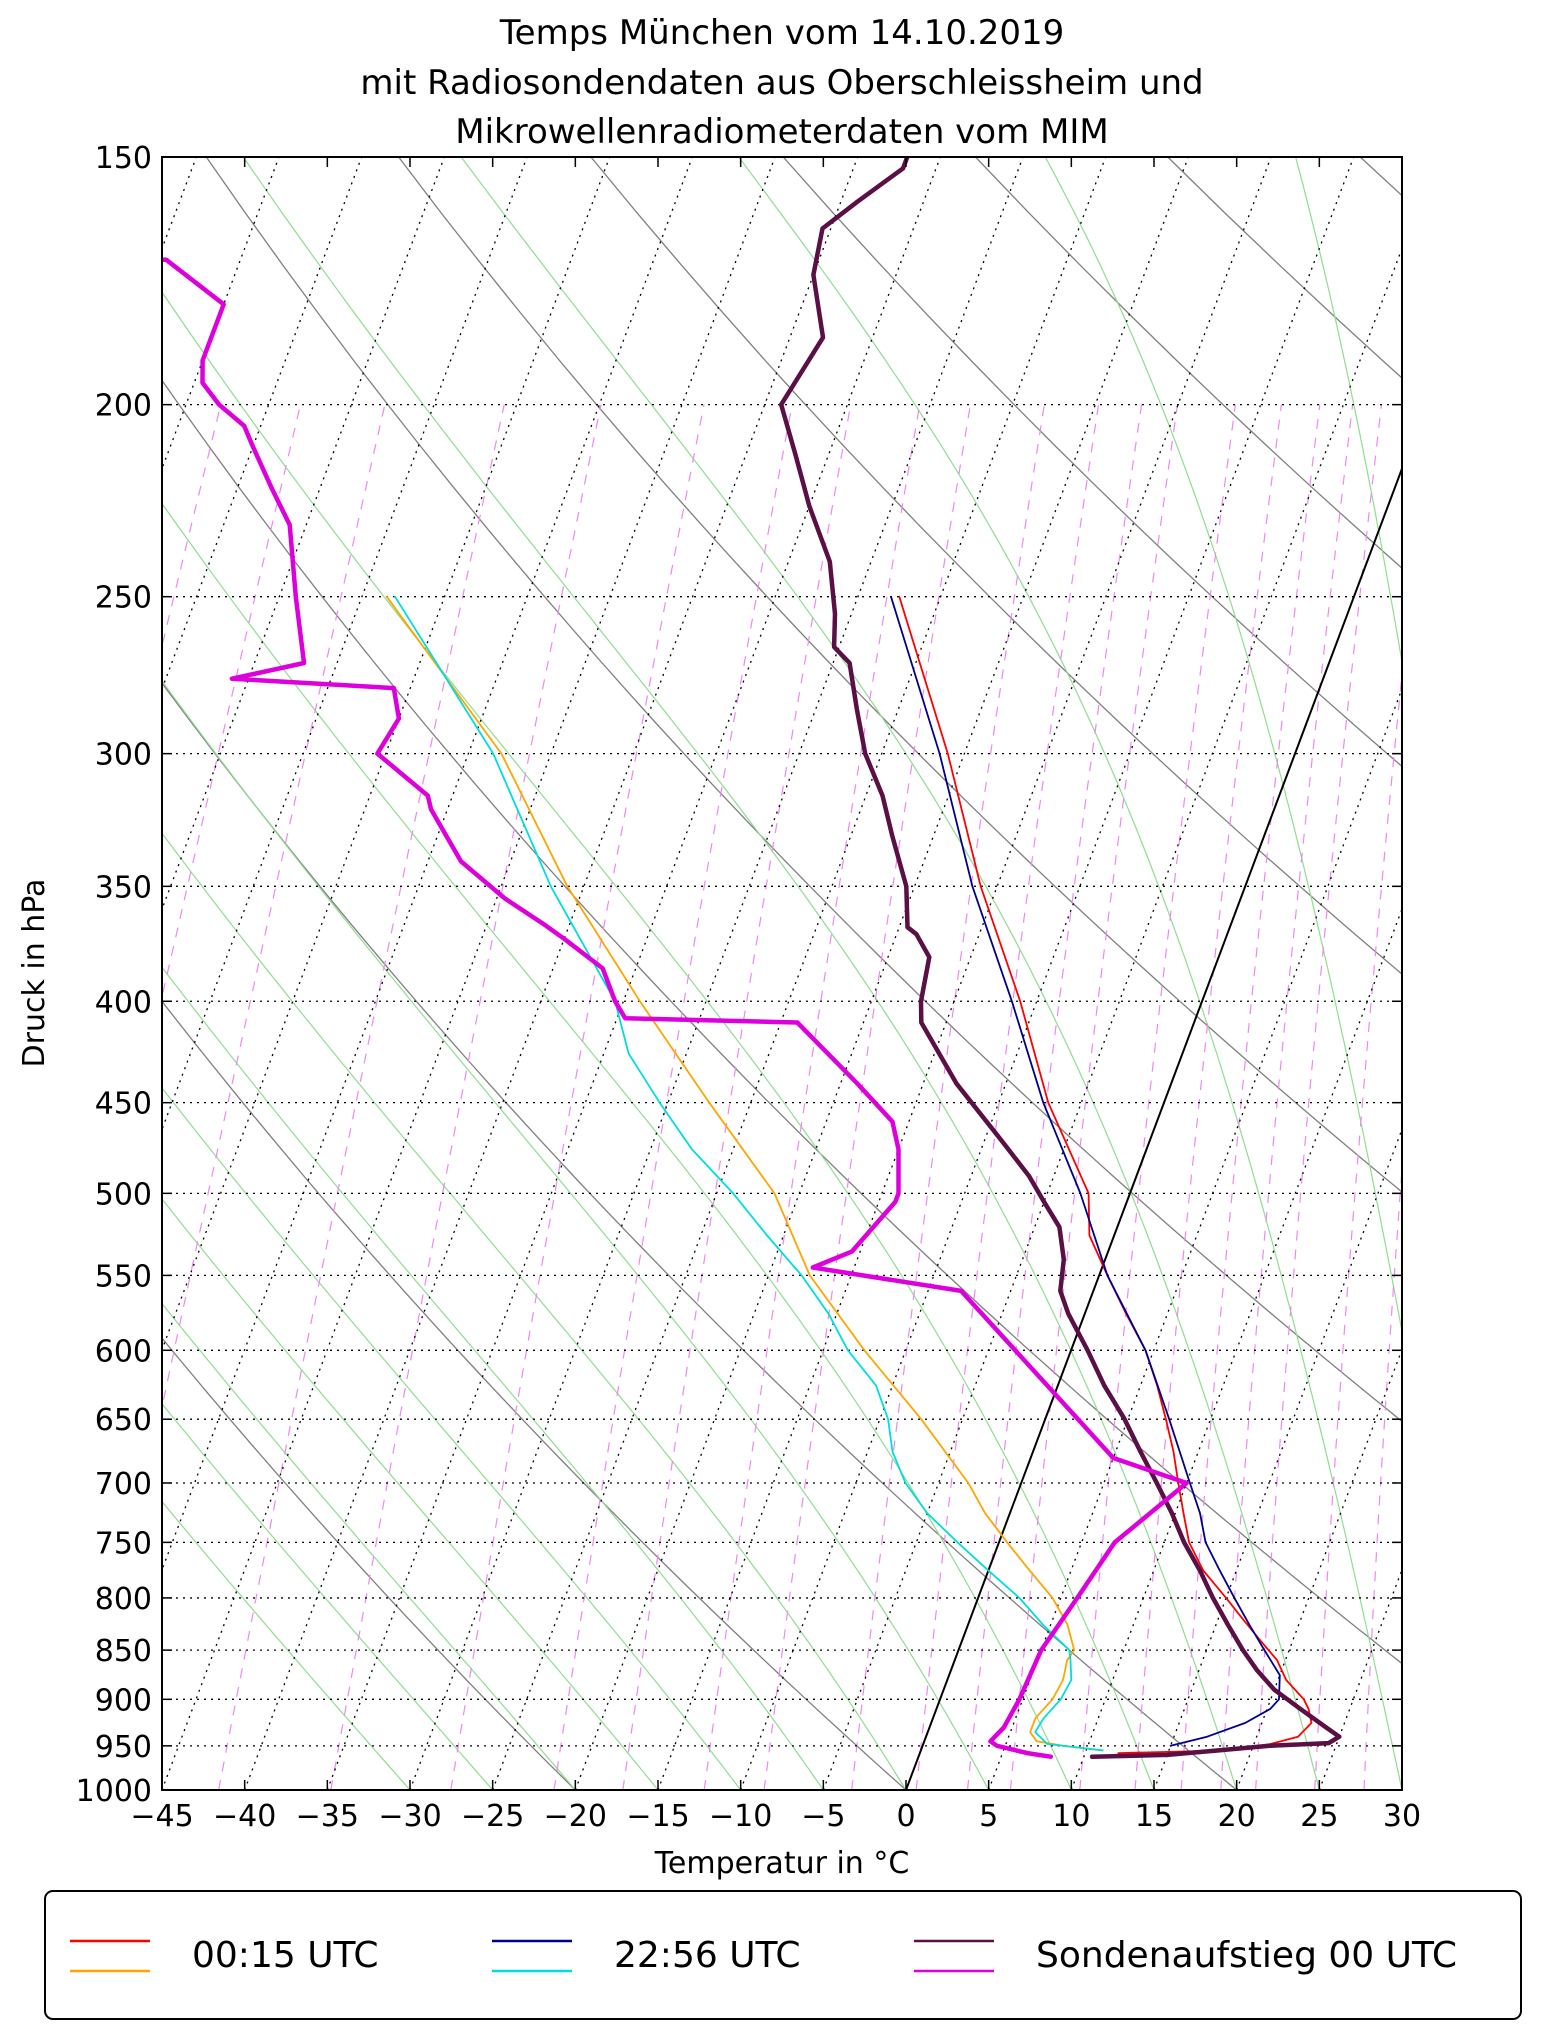  I want to click on x-tick-label: 5, so click(988, 1816).